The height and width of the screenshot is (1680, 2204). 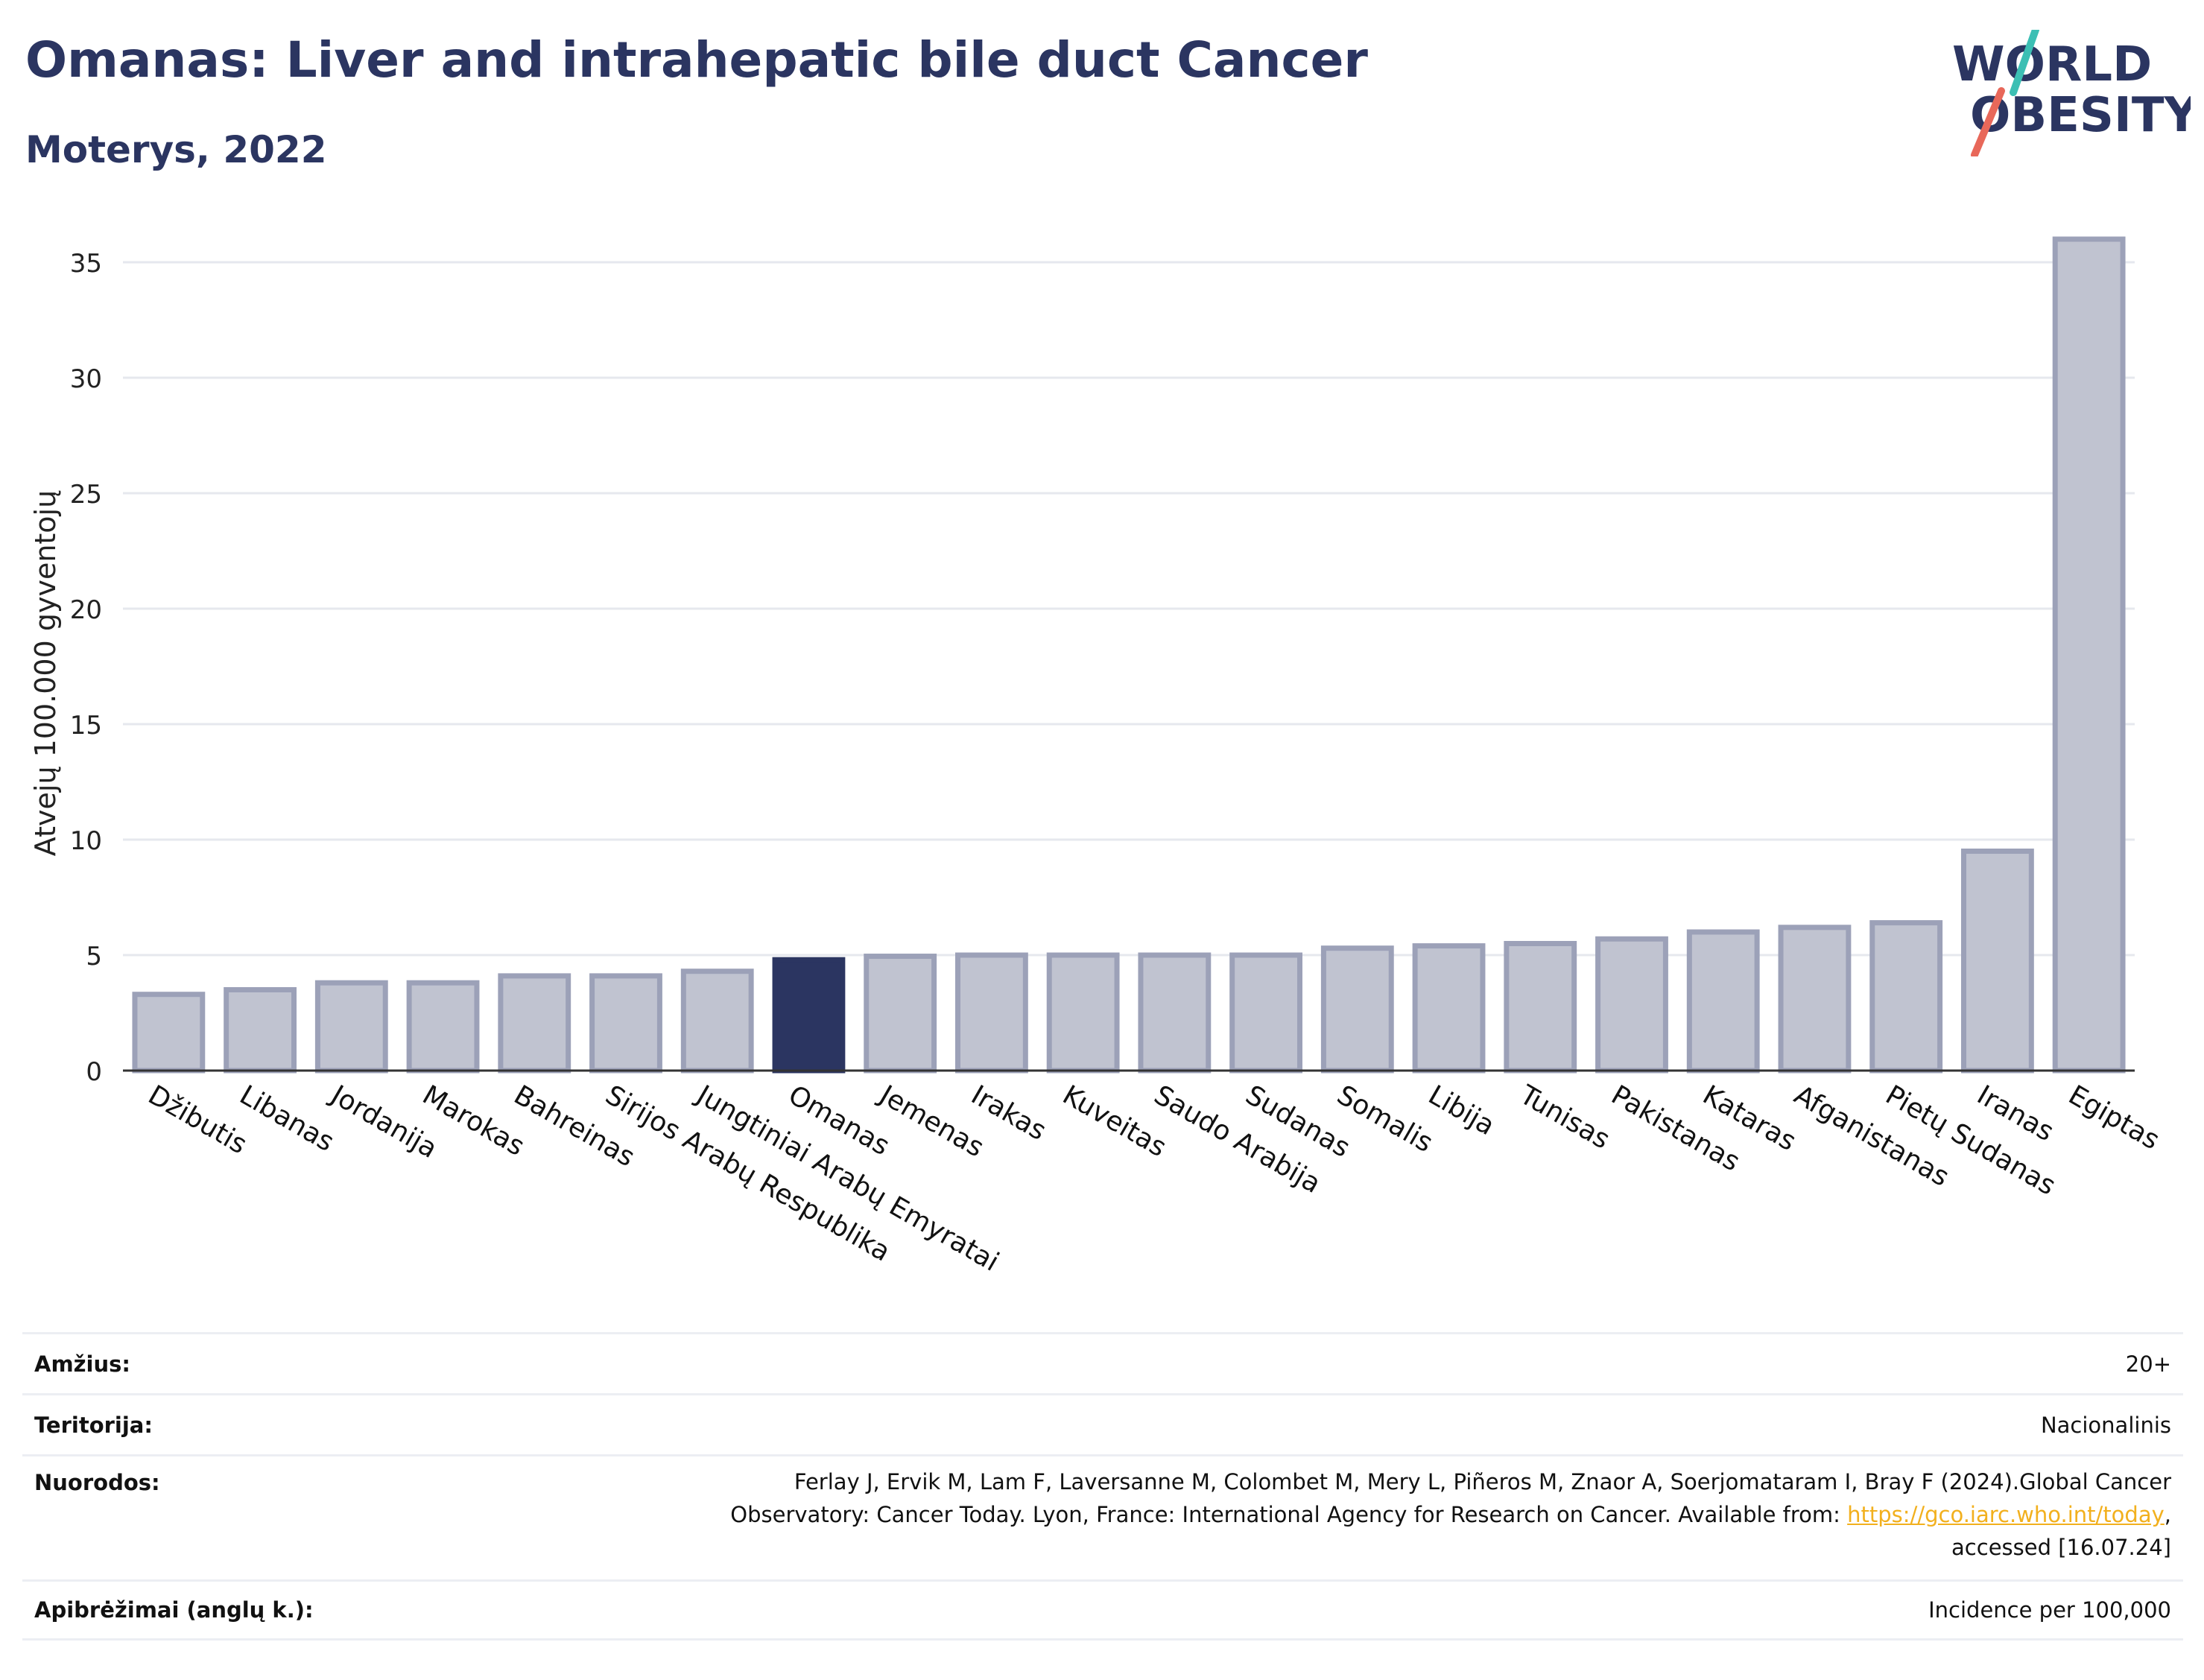 What do you see at coordinates (1871, 1136) in the screenshot?
I see `x-tick-label: Afganistanas` at bounding box center [1871, 1136].